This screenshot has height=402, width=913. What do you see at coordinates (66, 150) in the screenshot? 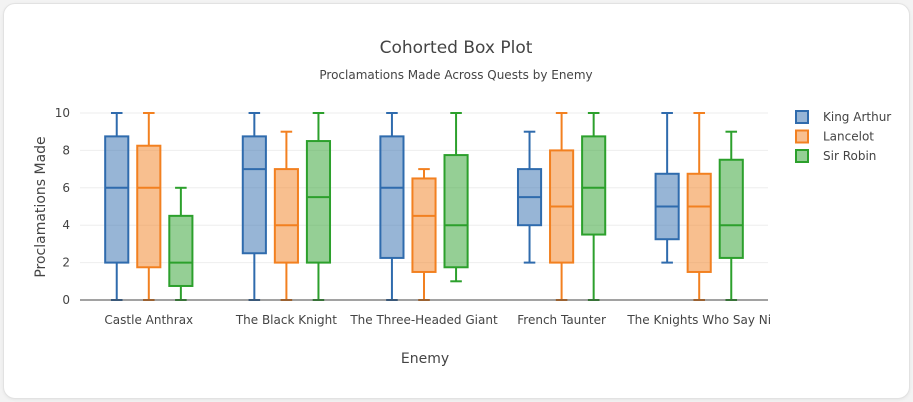
I see `y-tick-label: 8` at bounding box center [66, 150].